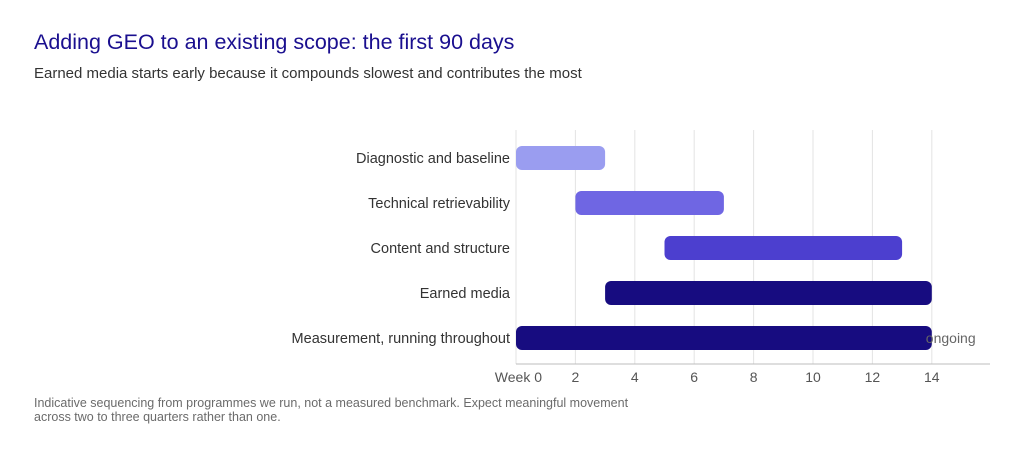 The image size is (1024, 458). I want to click on category-label: Diagnostic and baseline, so click(433, 159).